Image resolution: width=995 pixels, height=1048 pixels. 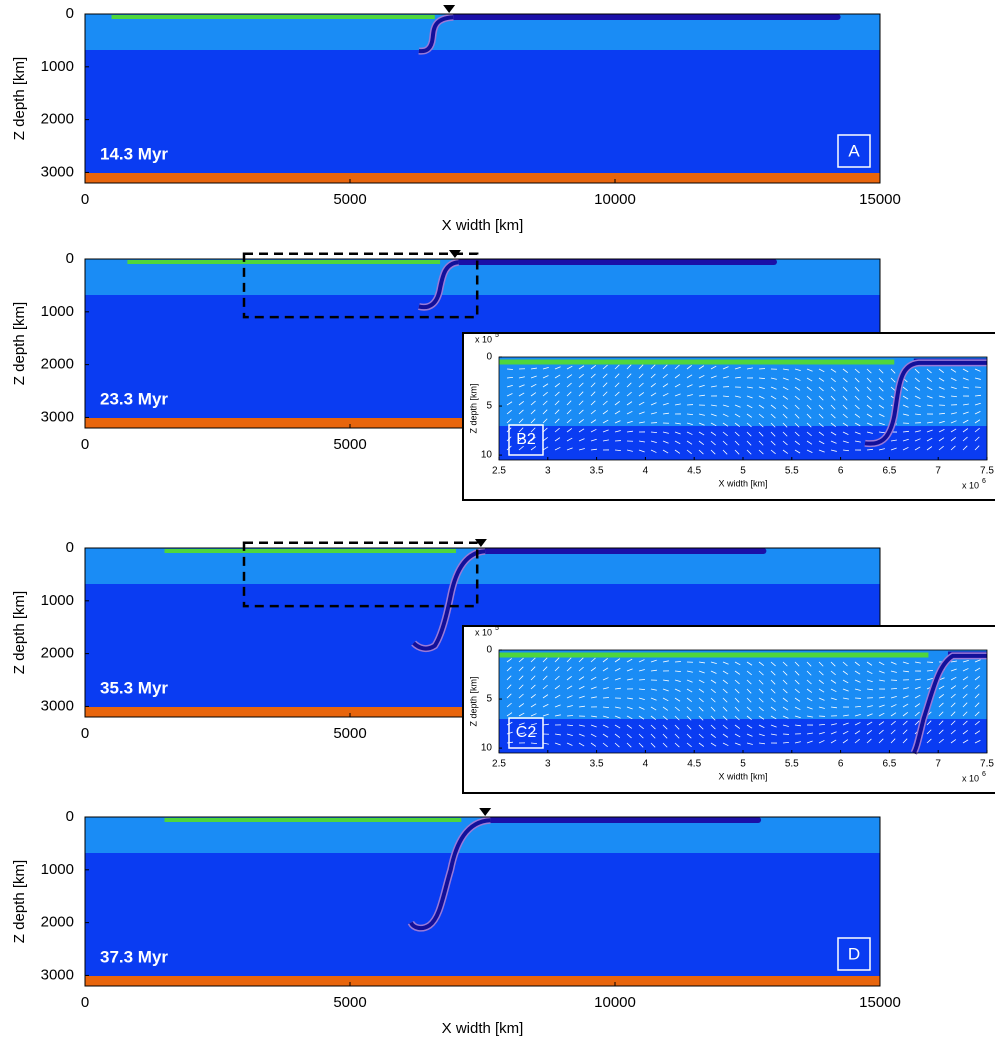 What do you see at coordinates (743, 684) in the screenshot?
I see `upper-mantle` at bounding box center [743, 684].